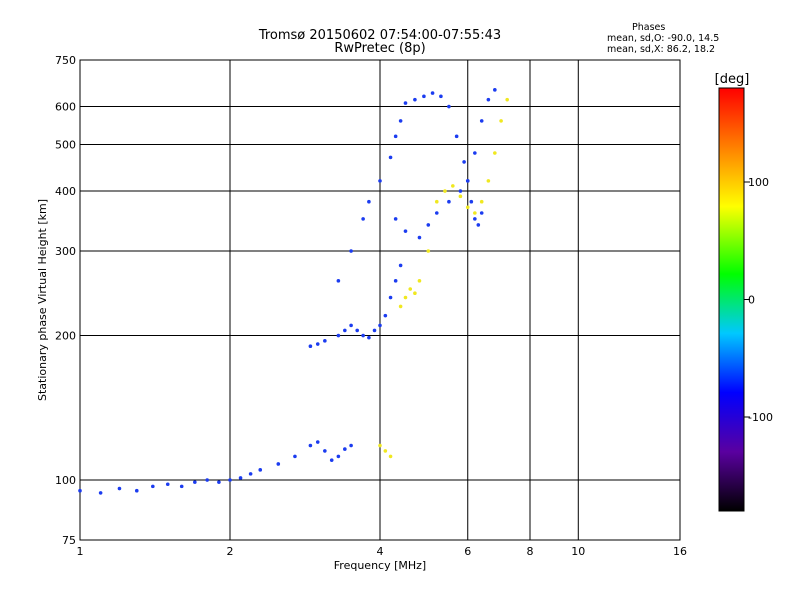 This screenshot has height=600, width=800. I want to click on x-tick-label: 1, so click(80, 551).